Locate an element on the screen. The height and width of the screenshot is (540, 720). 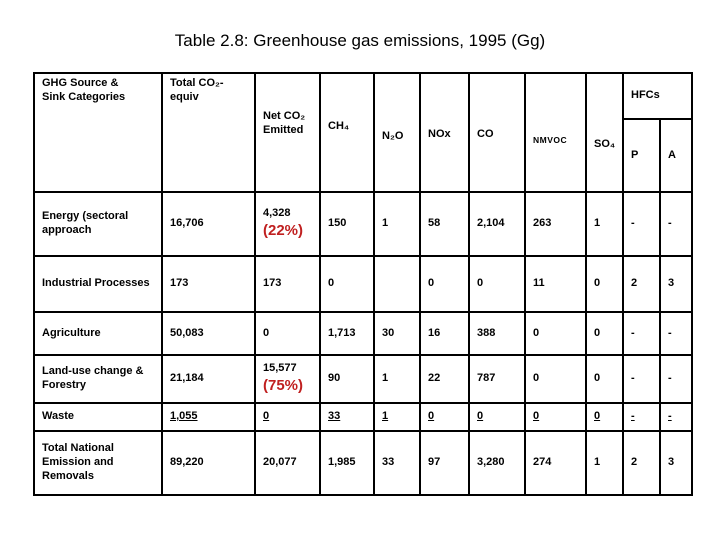
cell-net-co2: 173 is located at coordinates (287, 284).